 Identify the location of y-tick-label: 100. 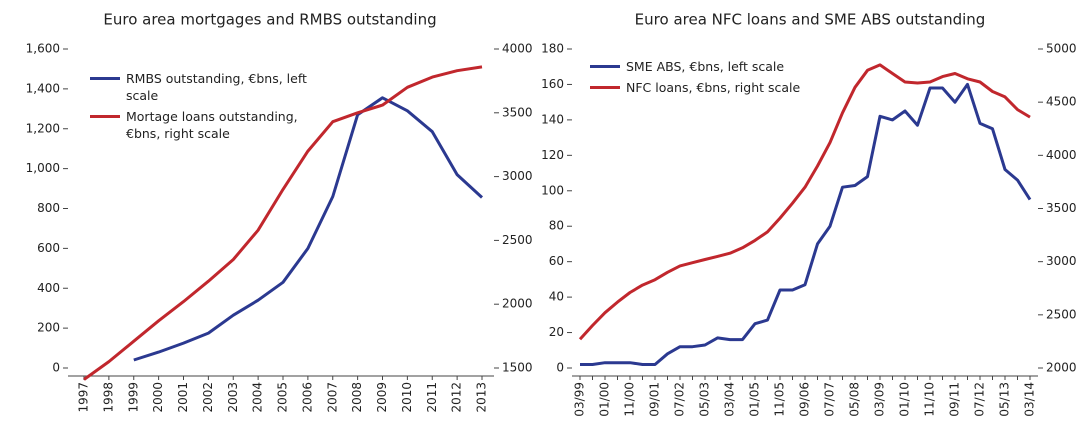
(552, 190).